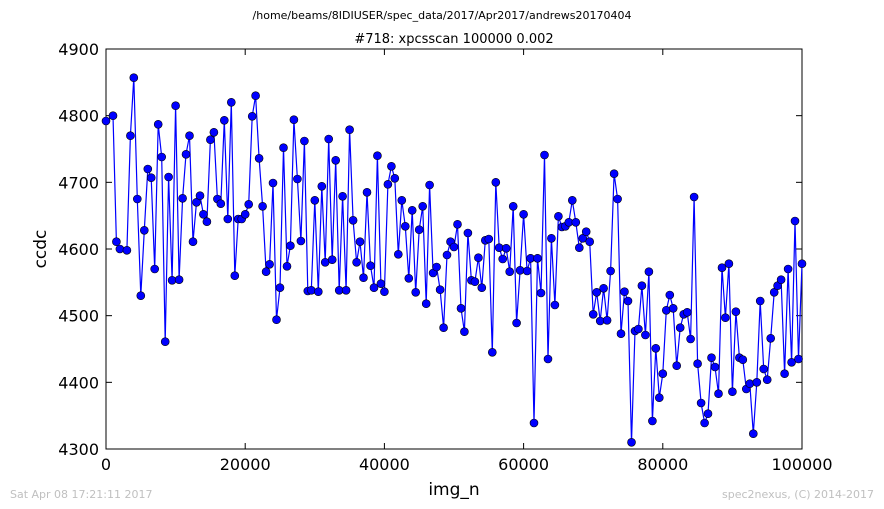 This screenshot has height=509, width=884. Describe the element at coordinates (78, 182) in the screenshot. I see `y-tick-label: 4700` at that location.